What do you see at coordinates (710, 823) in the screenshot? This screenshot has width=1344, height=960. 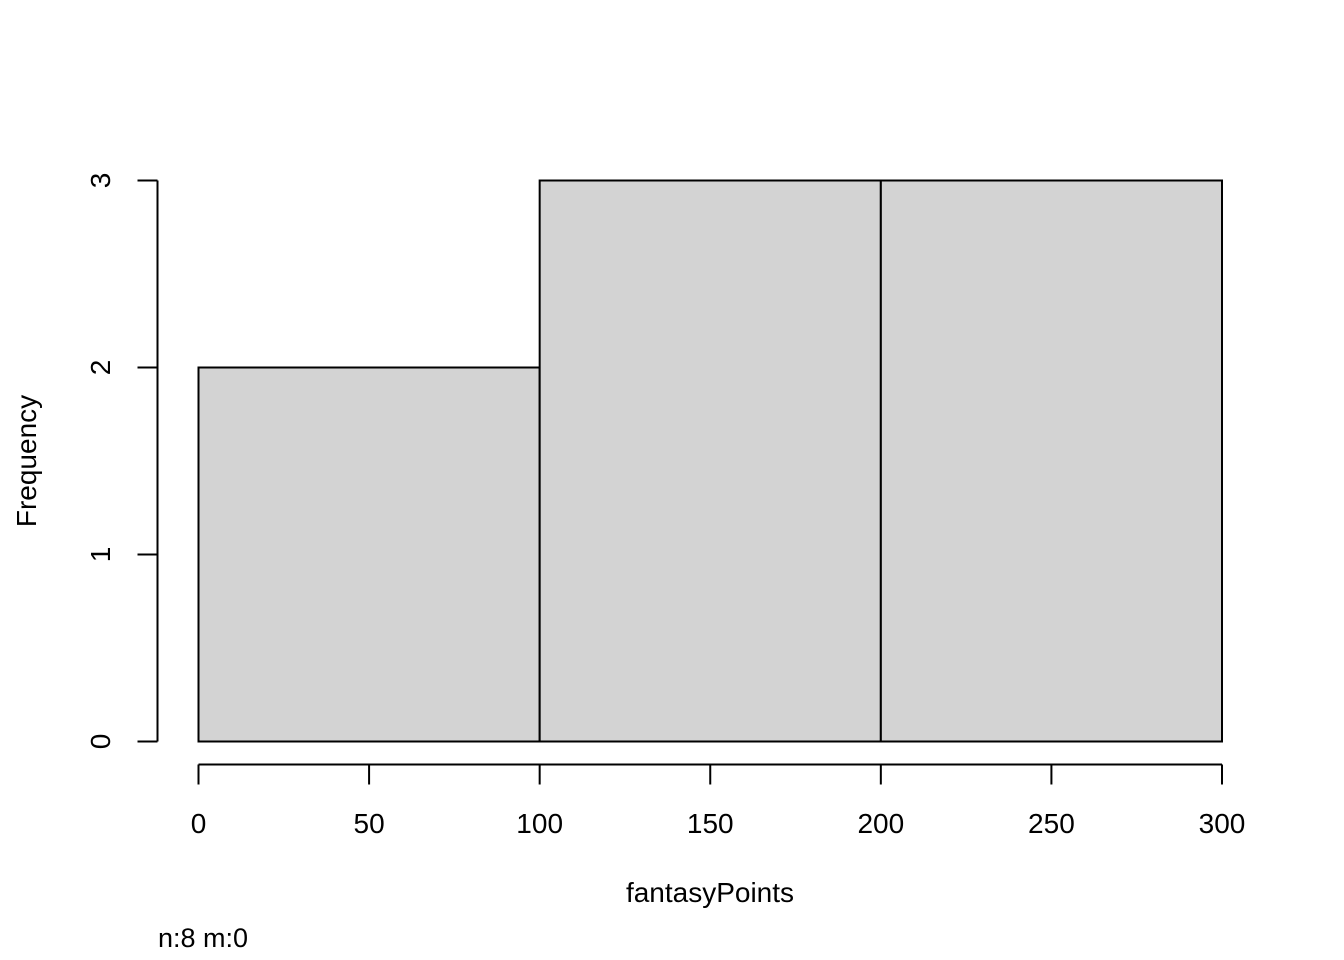 I see `x-tick-label: 150` at bounding box center [710, 823].